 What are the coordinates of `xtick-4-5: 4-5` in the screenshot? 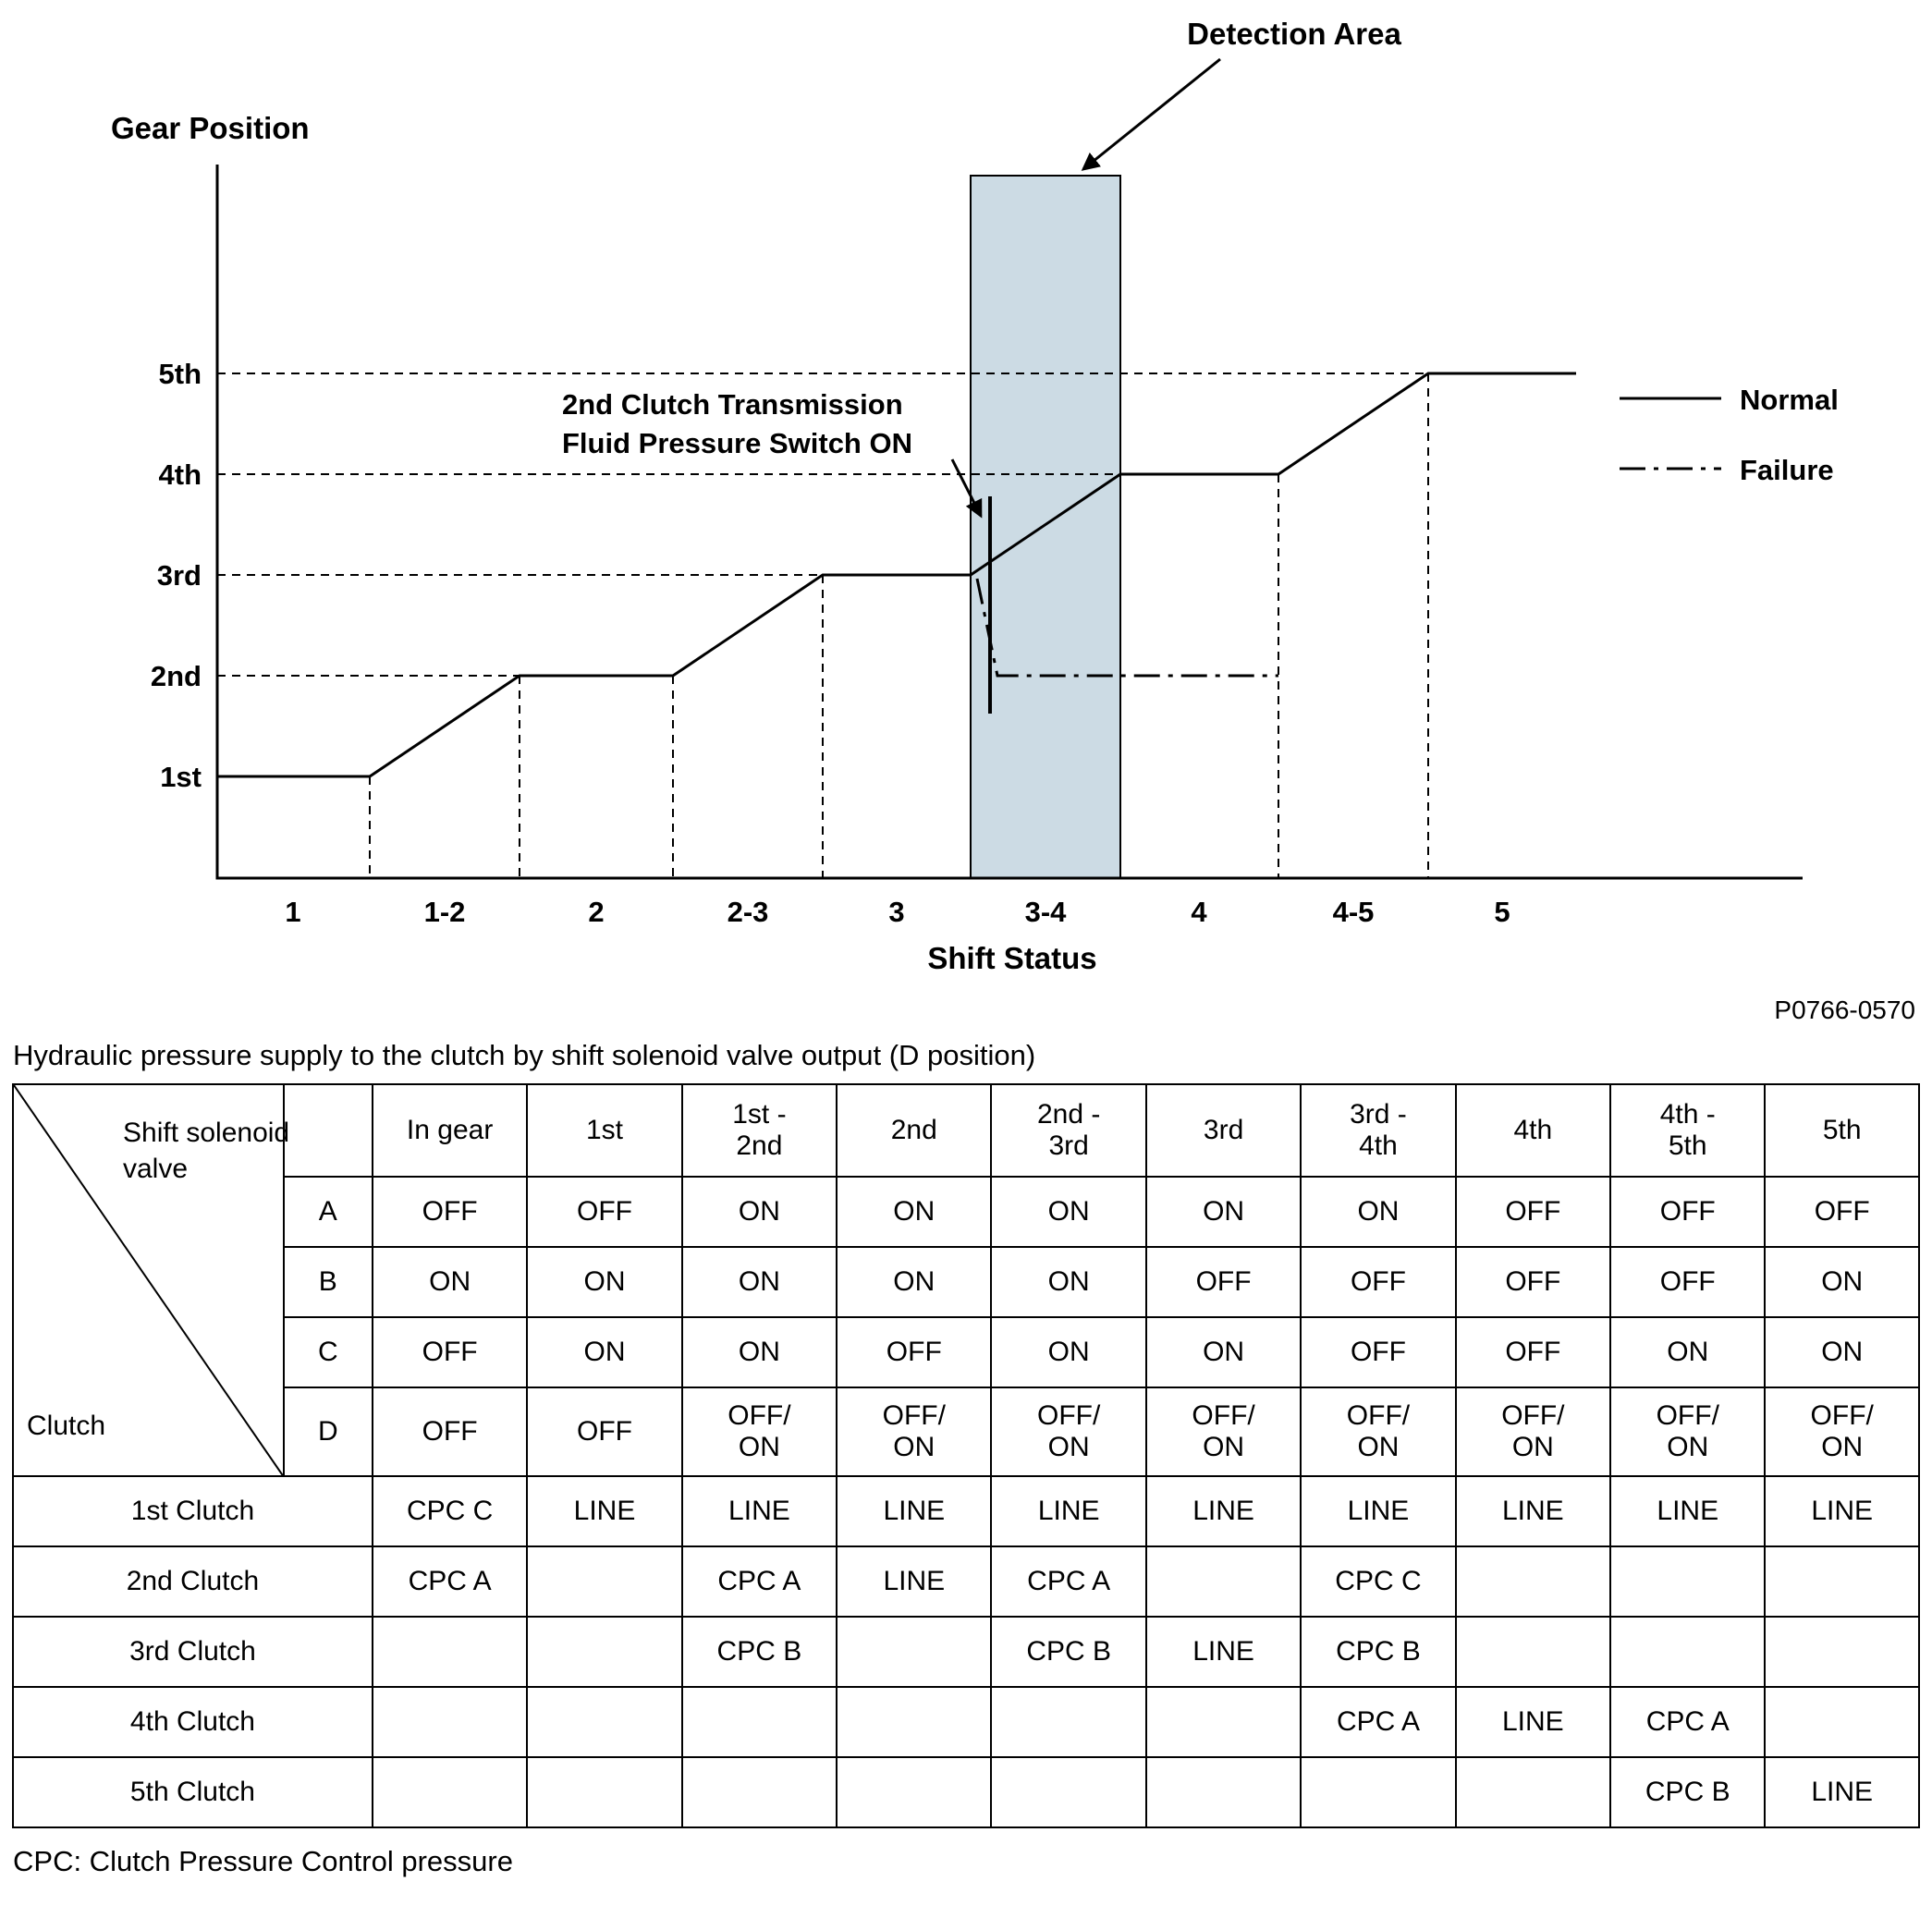 It's located at (1354, 912).